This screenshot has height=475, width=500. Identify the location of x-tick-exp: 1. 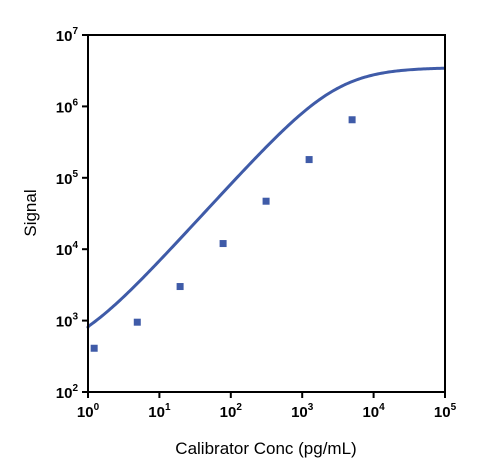
(168, 407).